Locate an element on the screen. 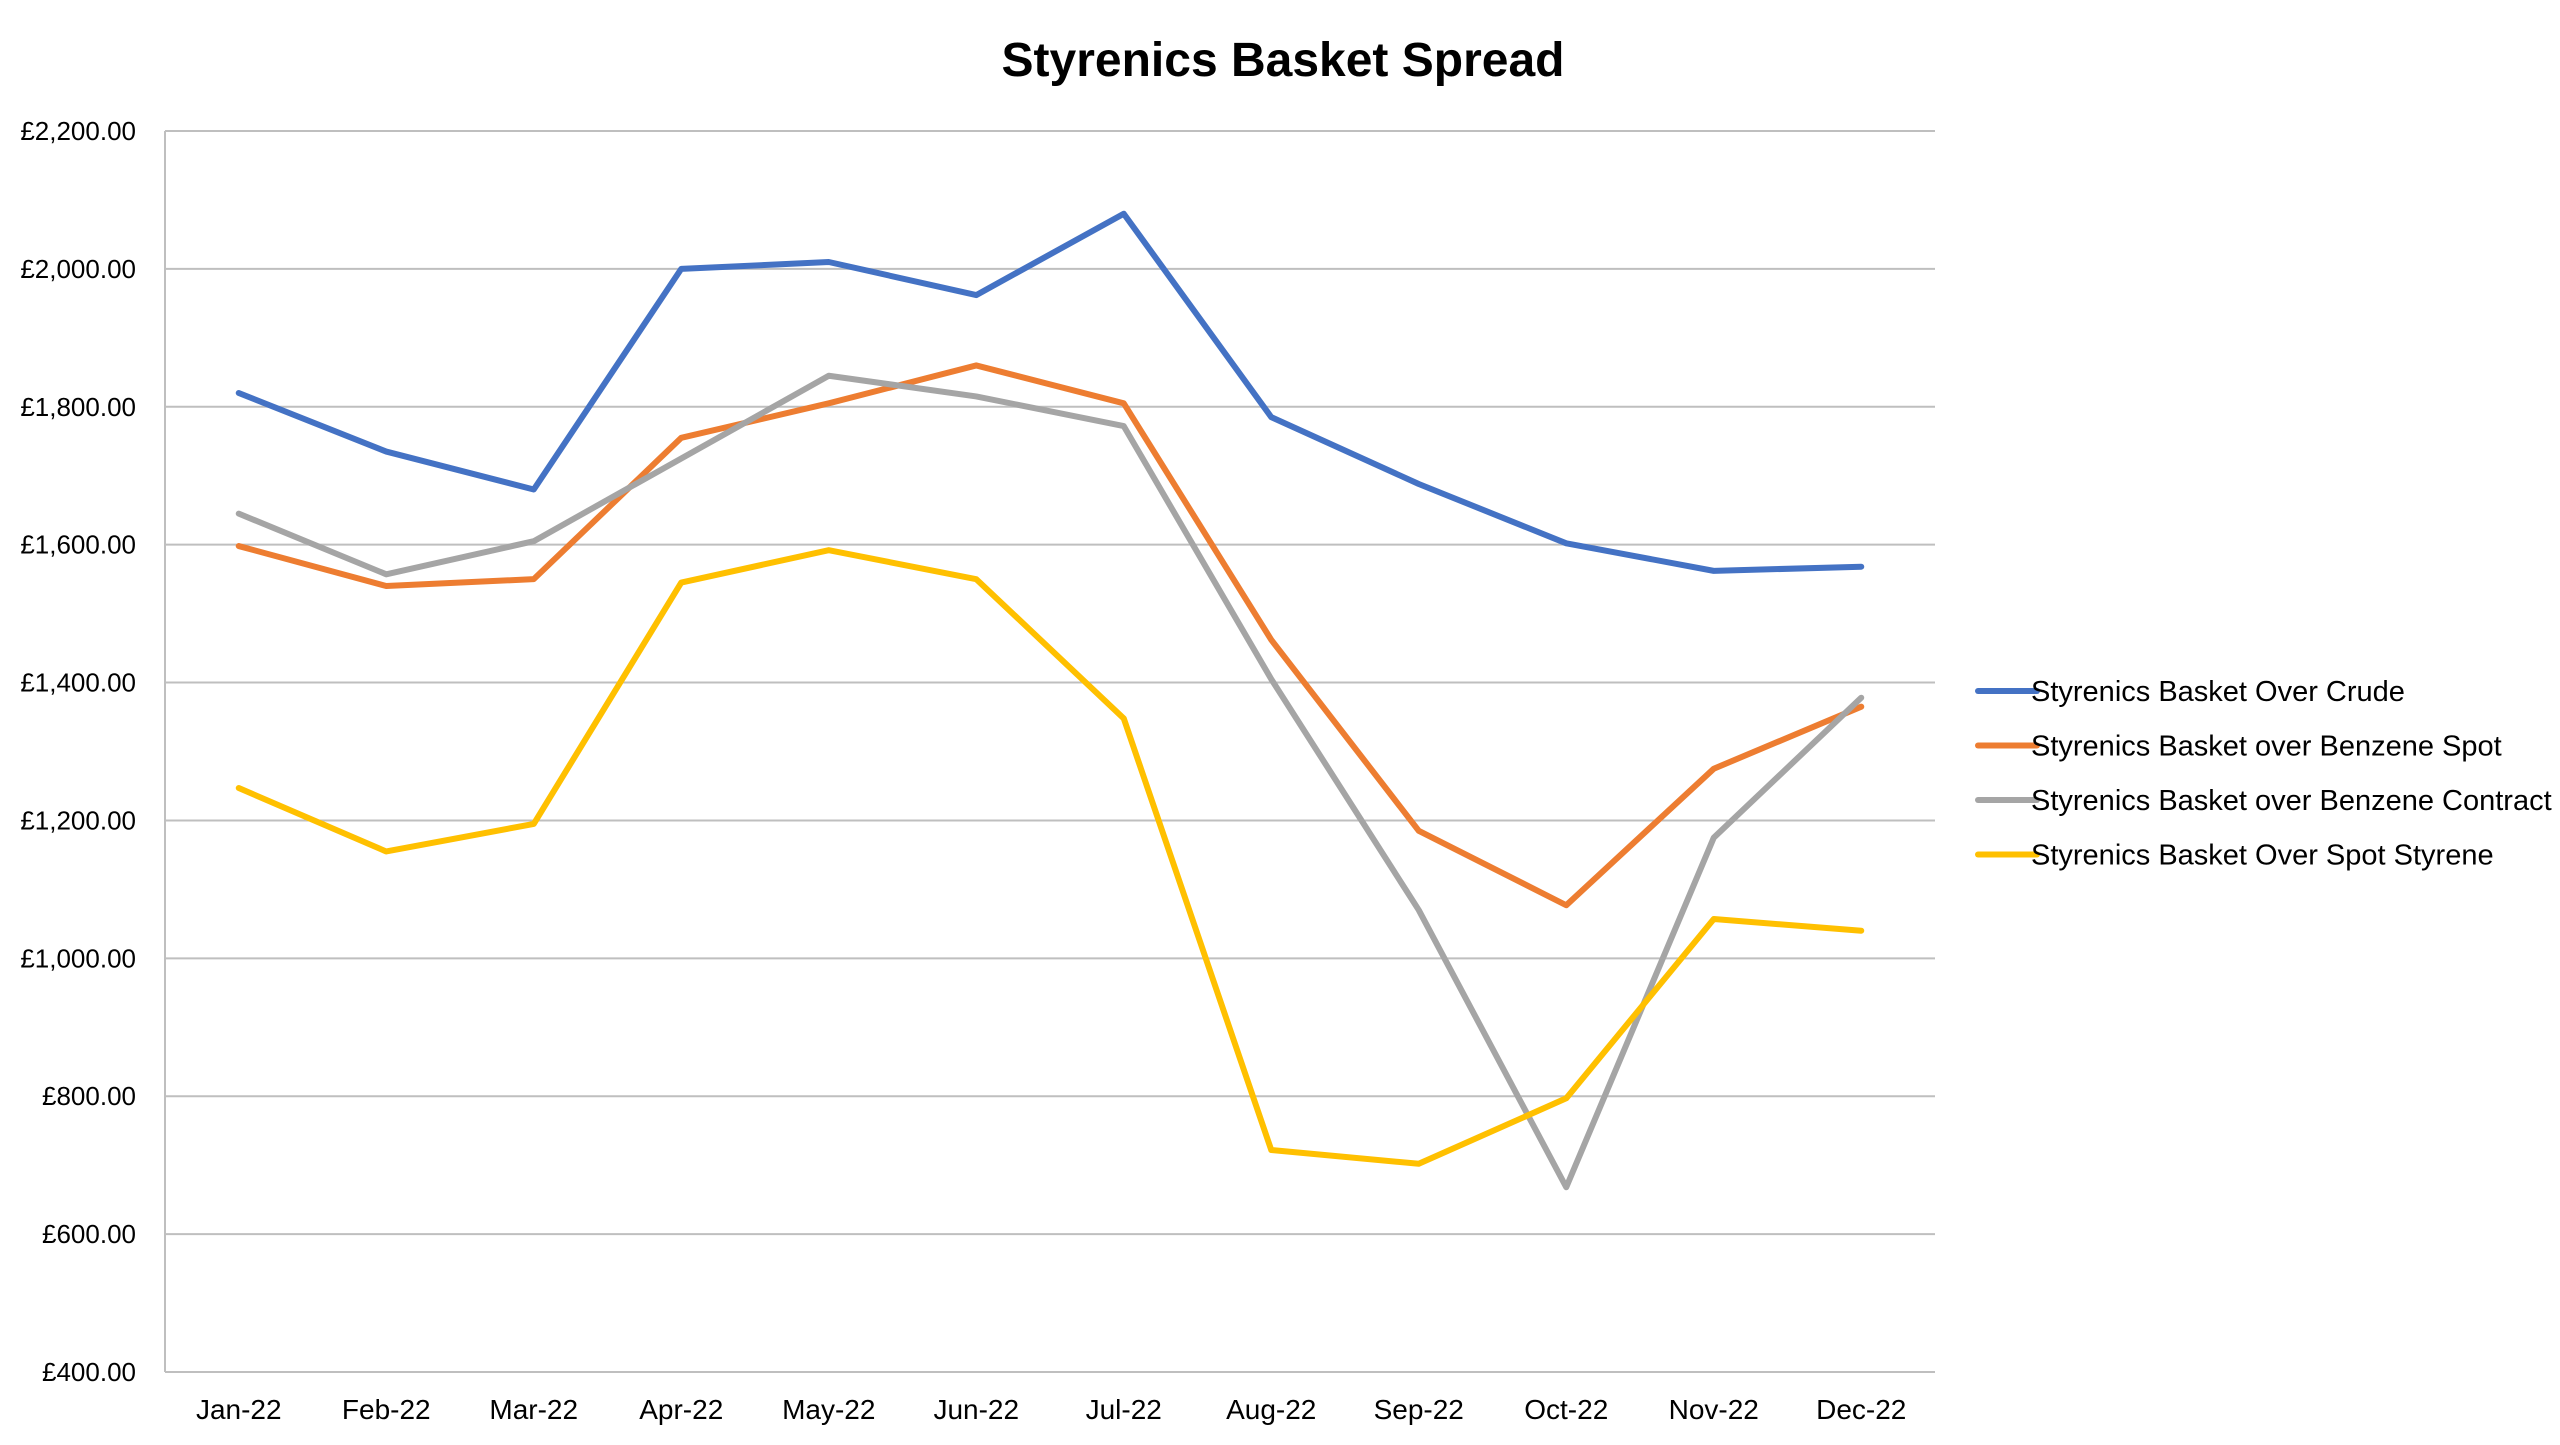 This screenshot has height=1445, width=2560. y-tick-label: £800.00 is located at coordinates (89, 1096).